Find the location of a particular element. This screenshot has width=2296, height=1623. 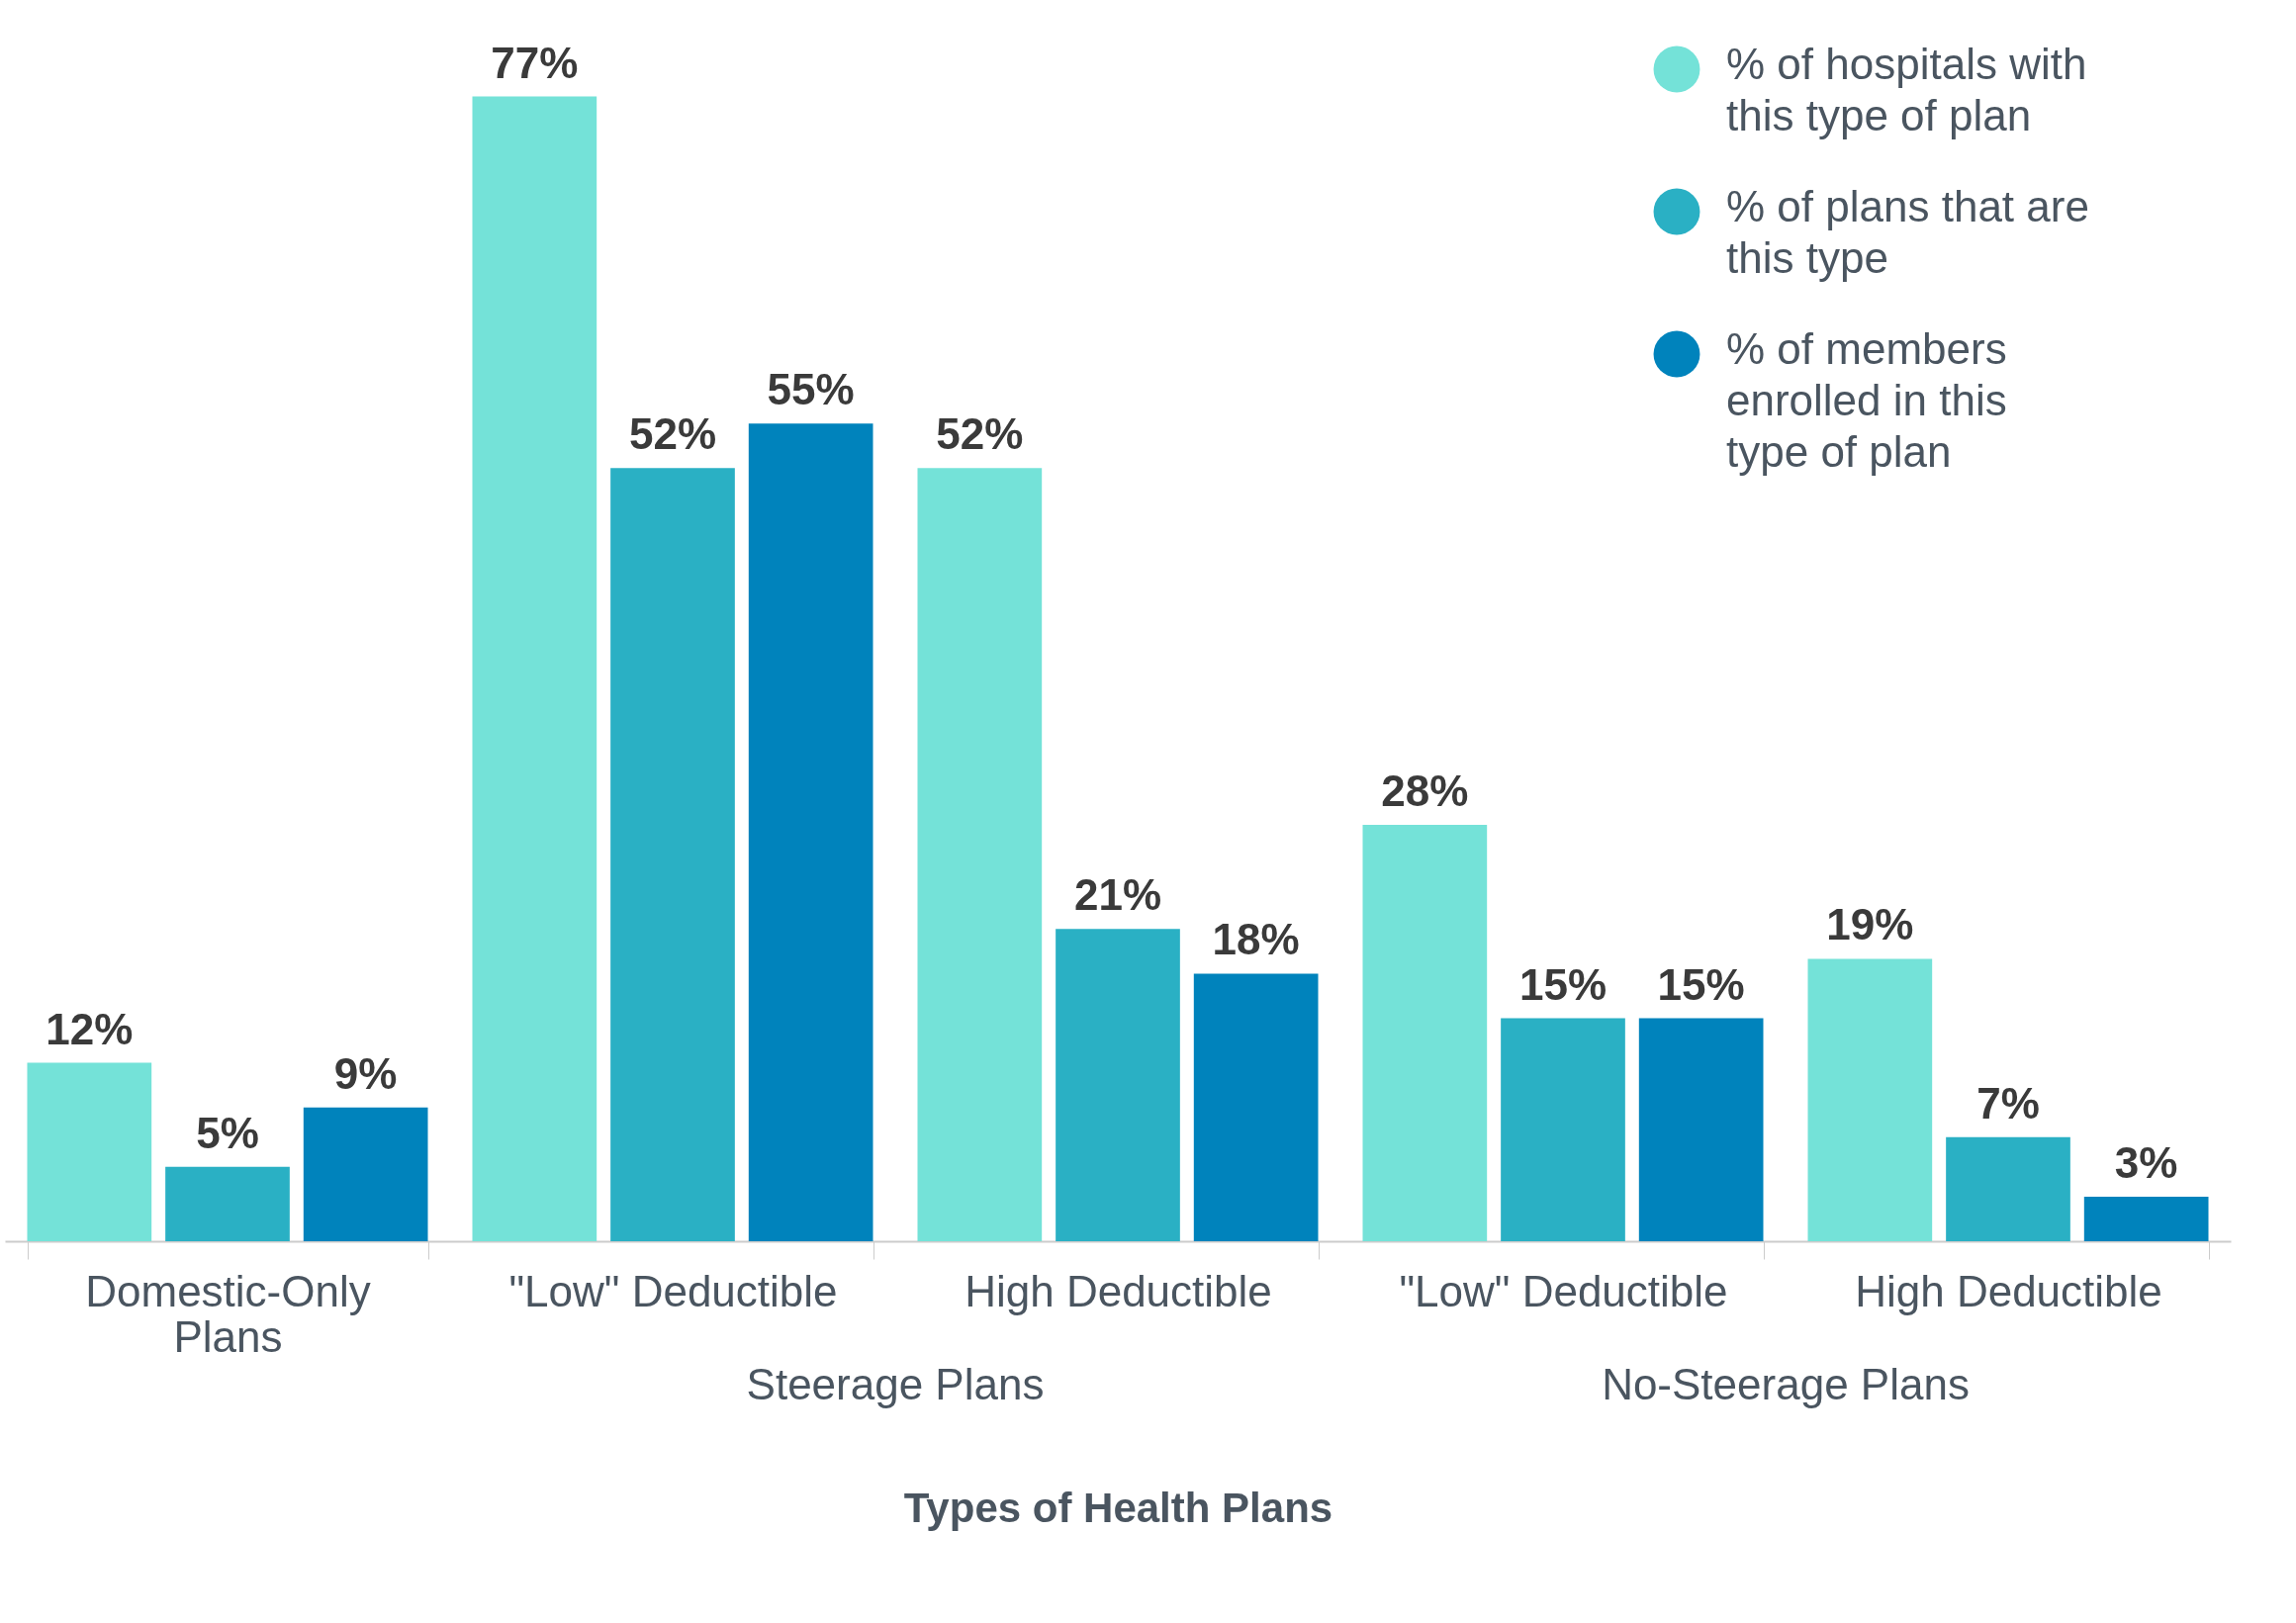

data-label: 55% is located at coordinates (811, 389).